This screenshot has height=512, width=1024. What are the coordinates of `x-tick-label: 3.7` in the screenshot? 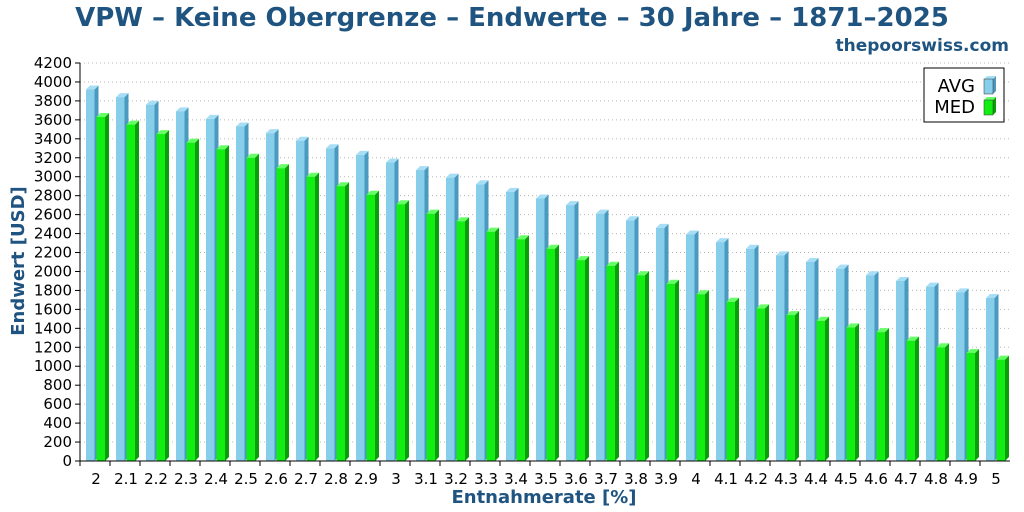 It's located at (606, 479).